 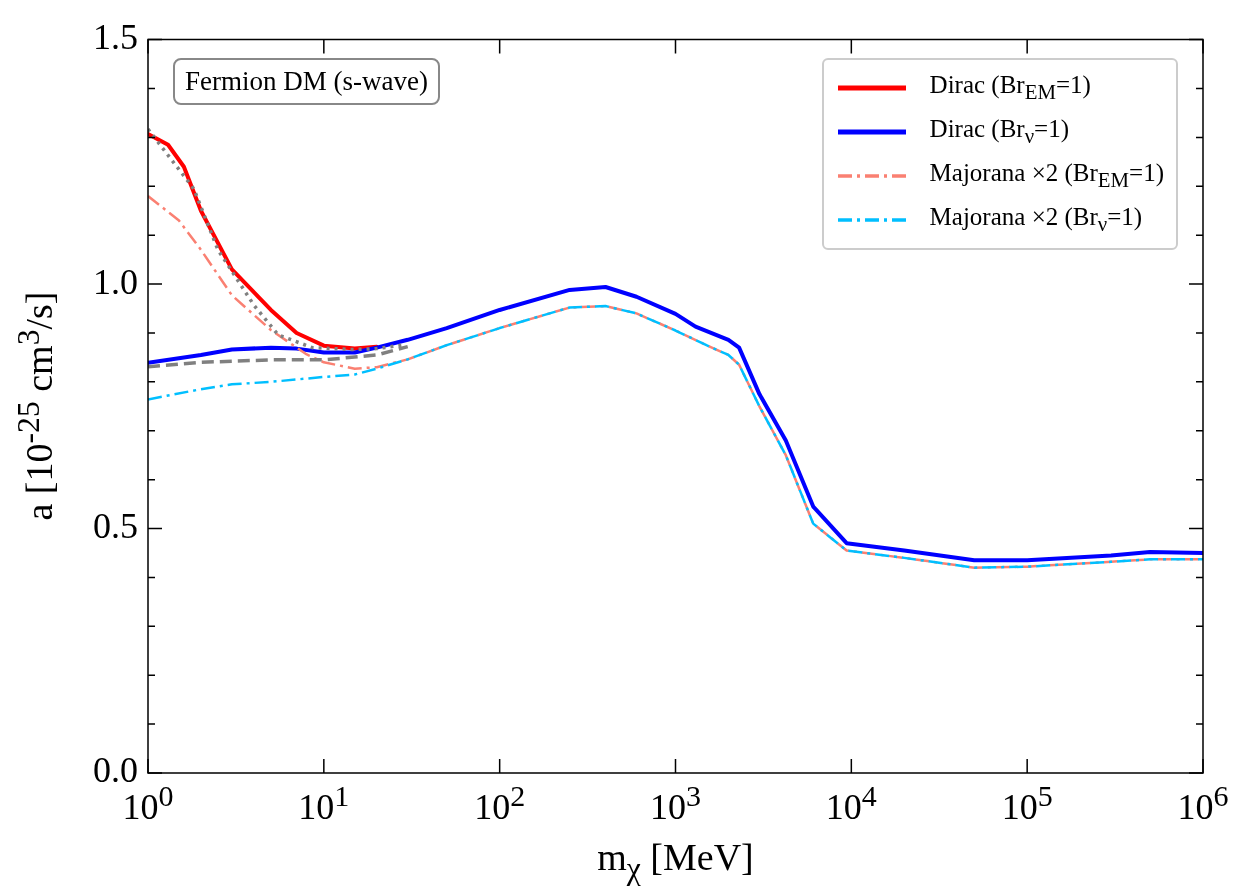 I want to click on legend-label: Dirac (Br$_{EM}$=1), so click(x=1010, y=87).